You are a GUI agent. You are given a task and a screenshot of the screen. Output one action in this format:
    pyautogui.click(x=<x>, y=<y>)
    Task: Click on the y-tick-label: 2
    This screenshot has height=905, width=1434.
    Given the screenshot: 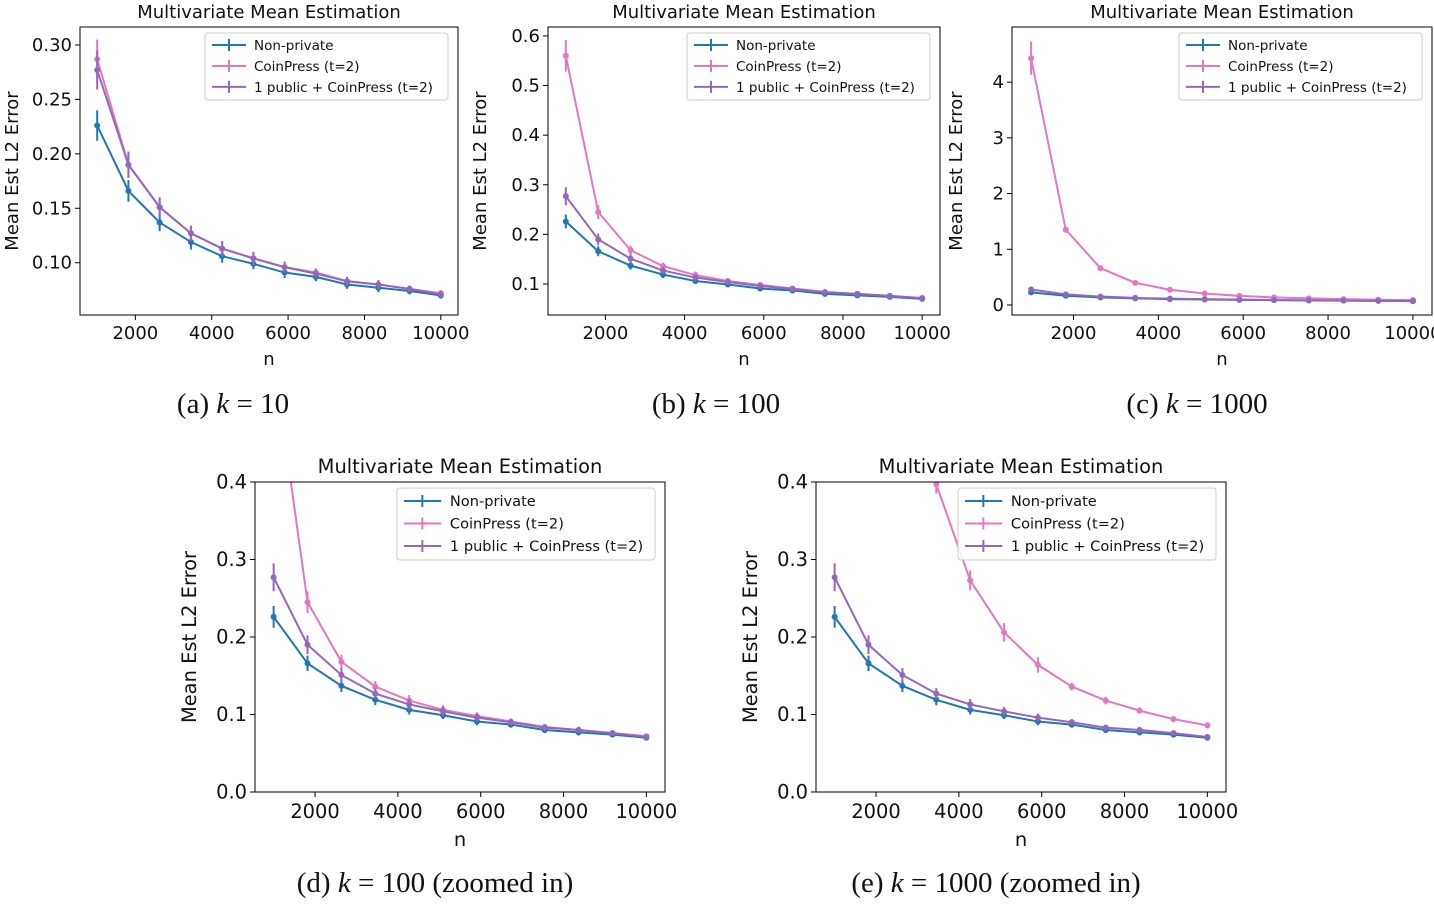 What is the action you would take?
    pyautogui.click(x=998, y=194)
    